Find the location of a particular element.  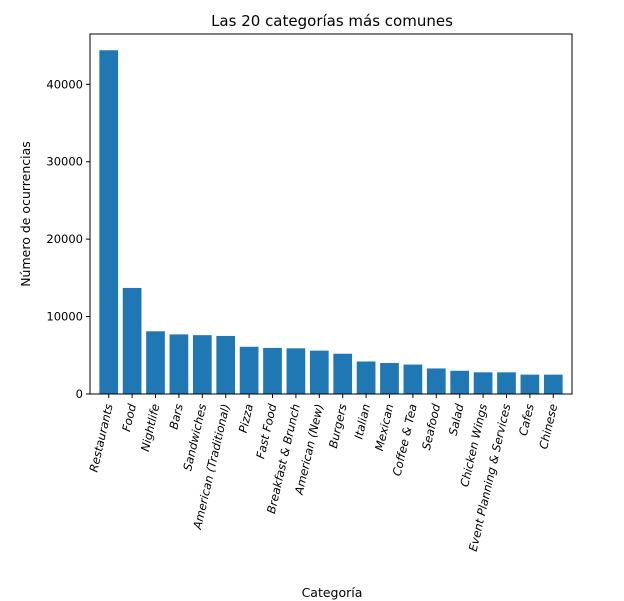

x-tick-label-16: Salad is located at coordinates (456, 419).